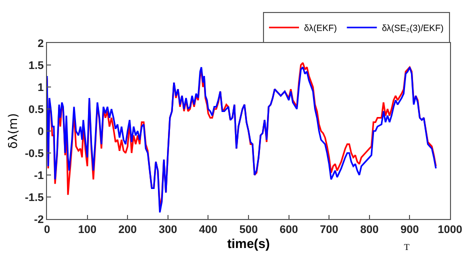 The height and width of the screenshot is (261, 474). Describe the element at coordinates (36, 66) in the screenshot. I see `y-tick-label: 1.5` at that location.